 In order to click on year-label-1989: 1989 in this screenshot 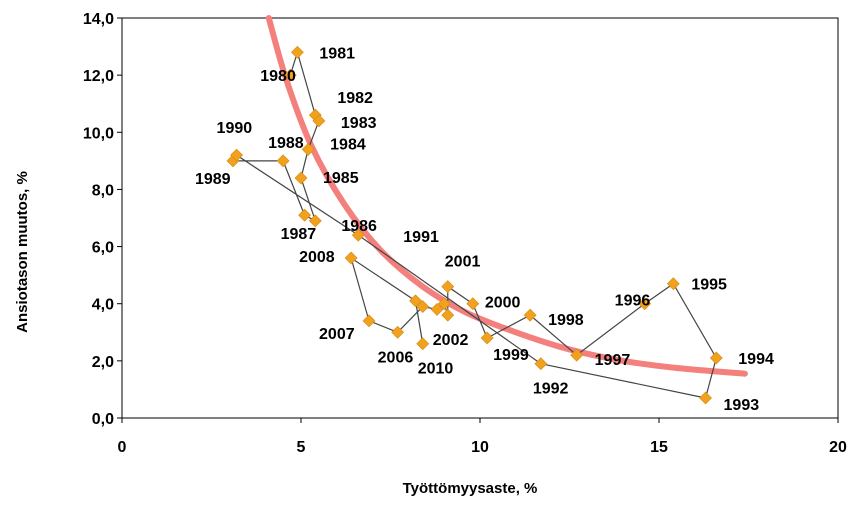, I will do `click(213, 179)`.